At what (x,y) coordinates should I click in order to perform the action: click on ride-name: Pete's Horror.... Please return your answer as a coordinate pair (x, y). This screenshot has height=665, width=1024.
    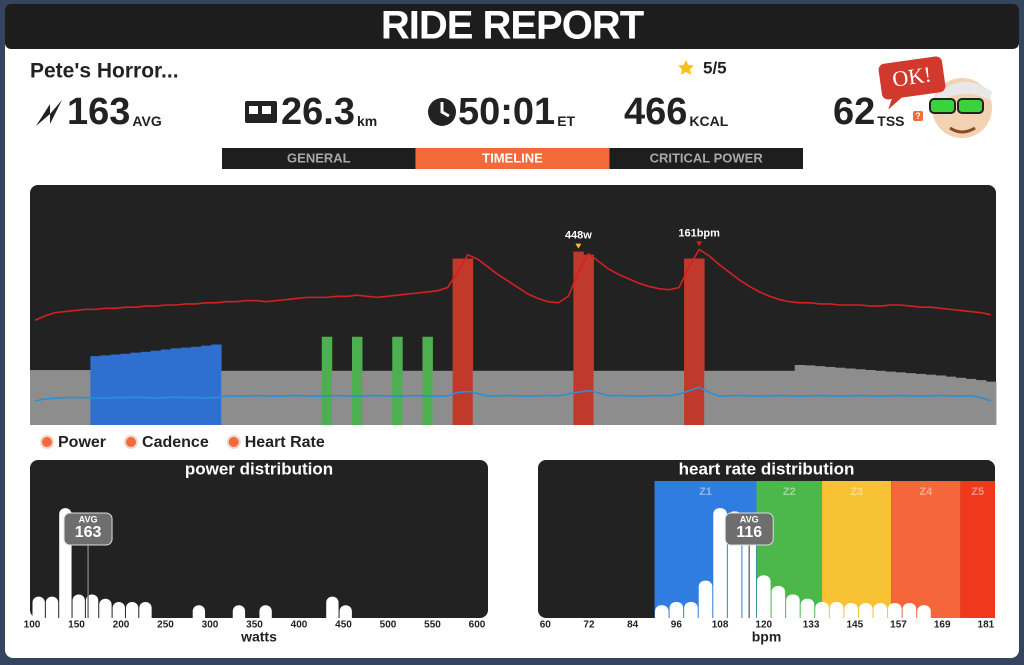
    Looking at the image, I should click on (104, 71).